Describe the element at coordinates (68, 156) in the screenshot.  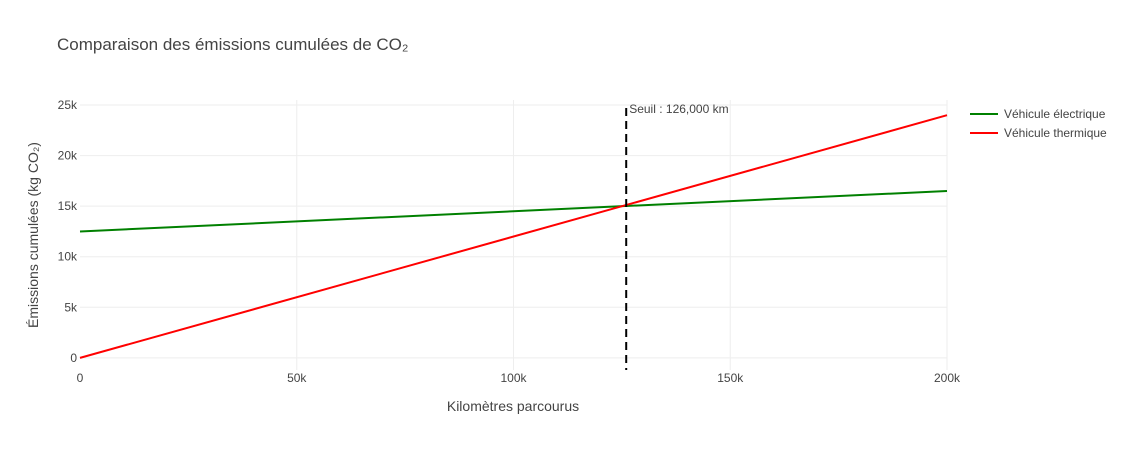
I see `y-tick-label: 20k` at that location.